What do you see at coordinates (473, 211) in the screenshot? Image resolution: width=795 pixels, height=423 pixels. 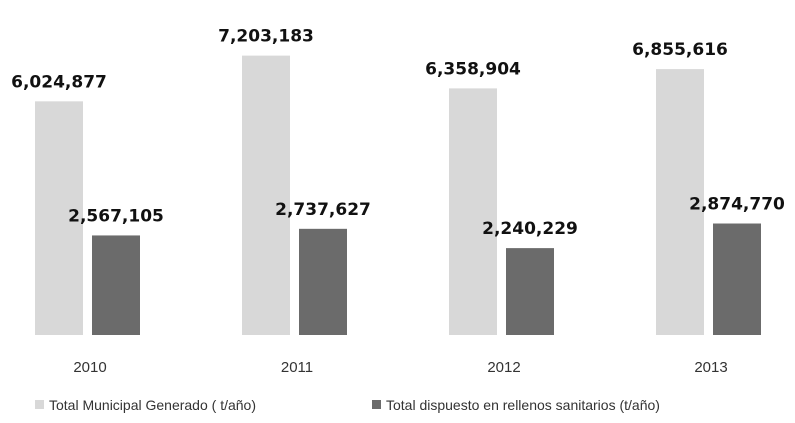 I see `bar-generated-2012` at bounding box center [473, 211].